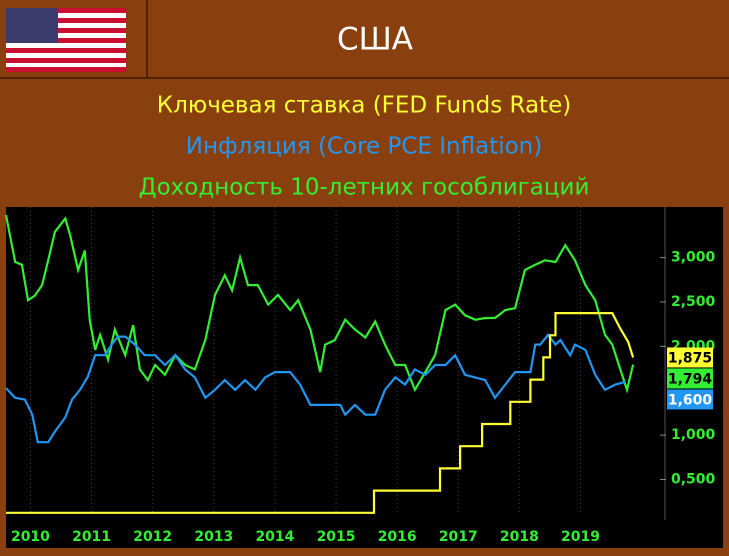 The width and height of the screenshot is (729, 556). I want to click on y-tick-label: 0,500, so click(693, 479).